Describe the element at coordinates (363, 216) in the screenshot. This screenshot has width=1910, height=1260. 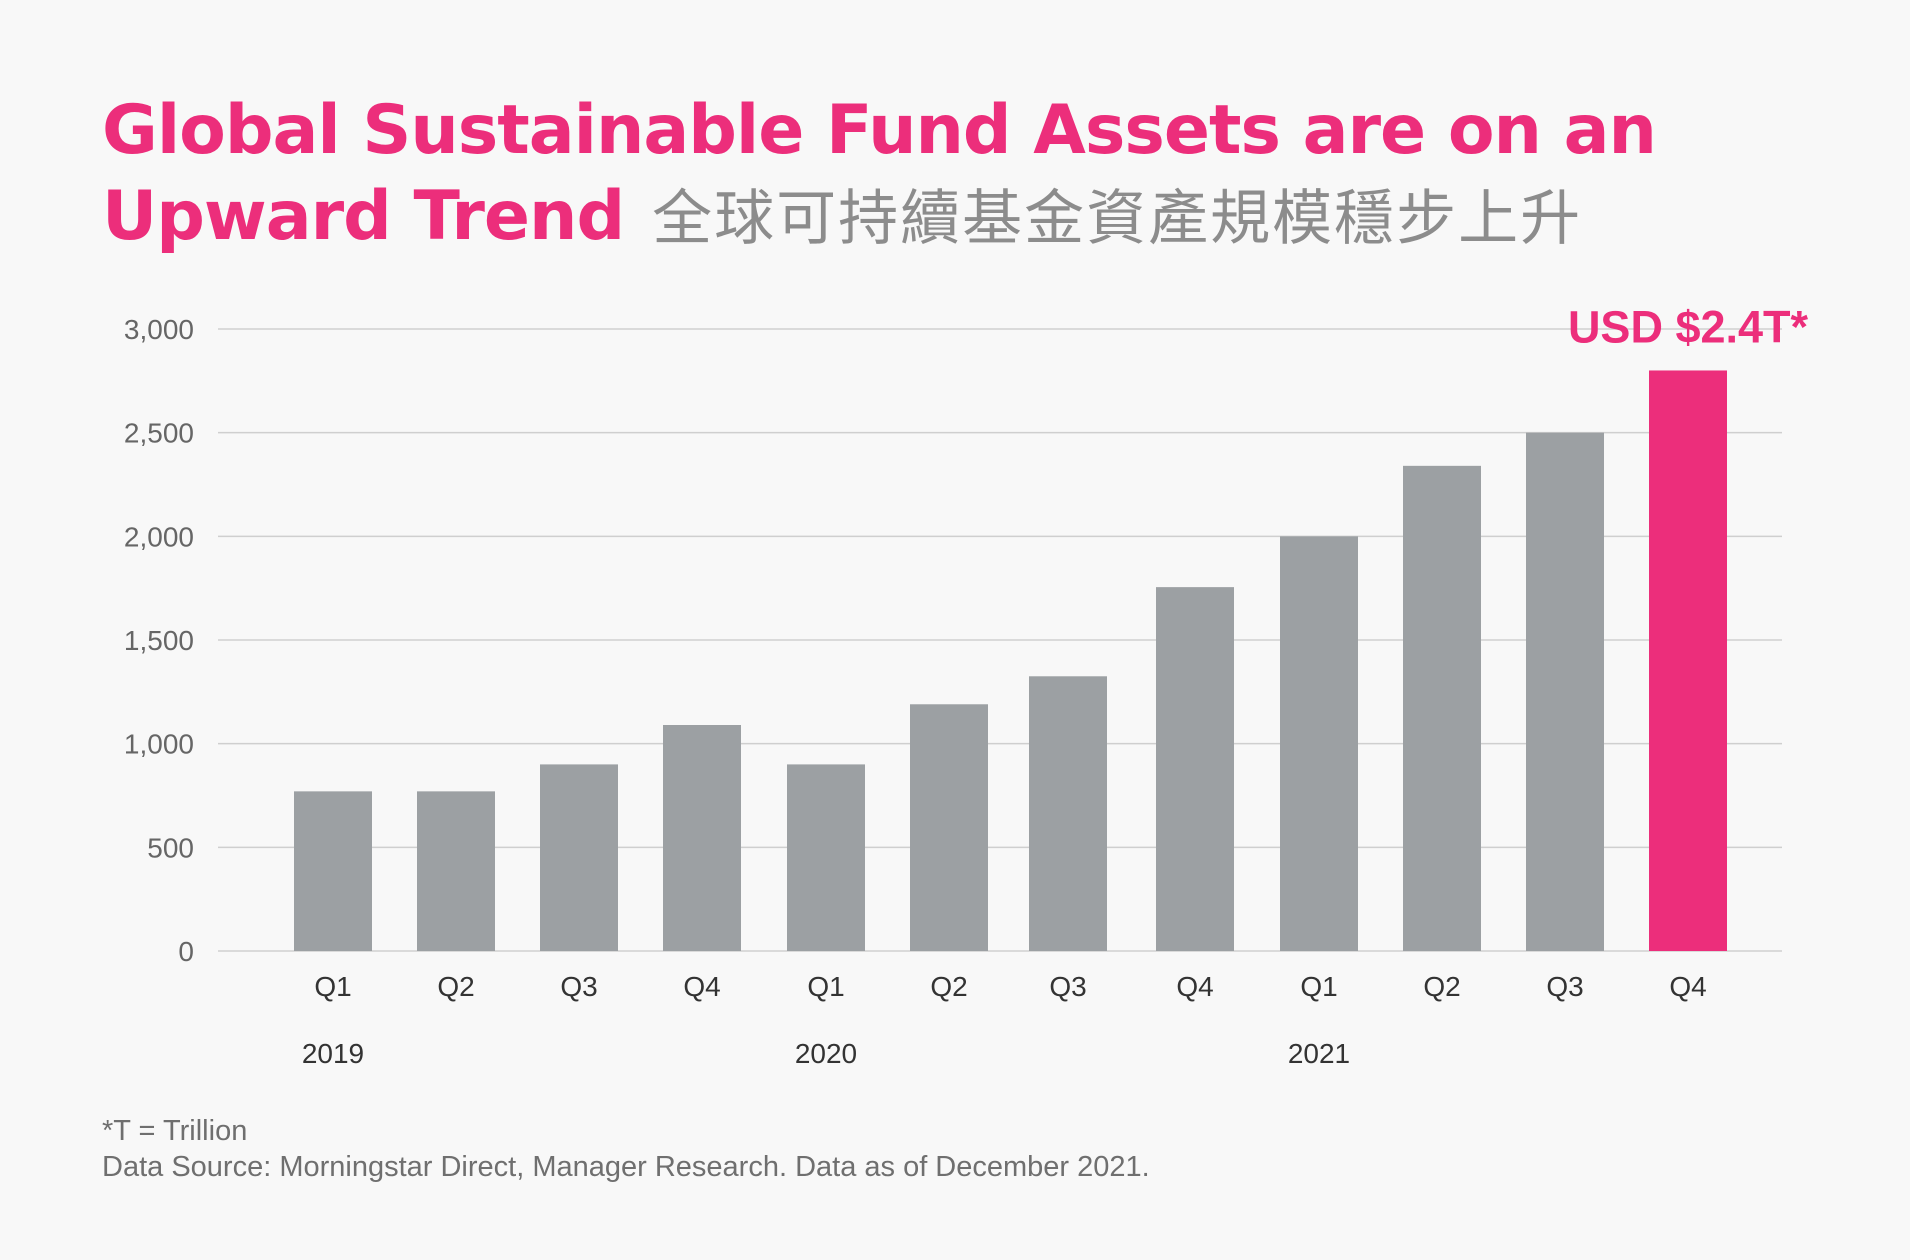
I see `chart-title-line-2-text: Upward Trend` at that location.